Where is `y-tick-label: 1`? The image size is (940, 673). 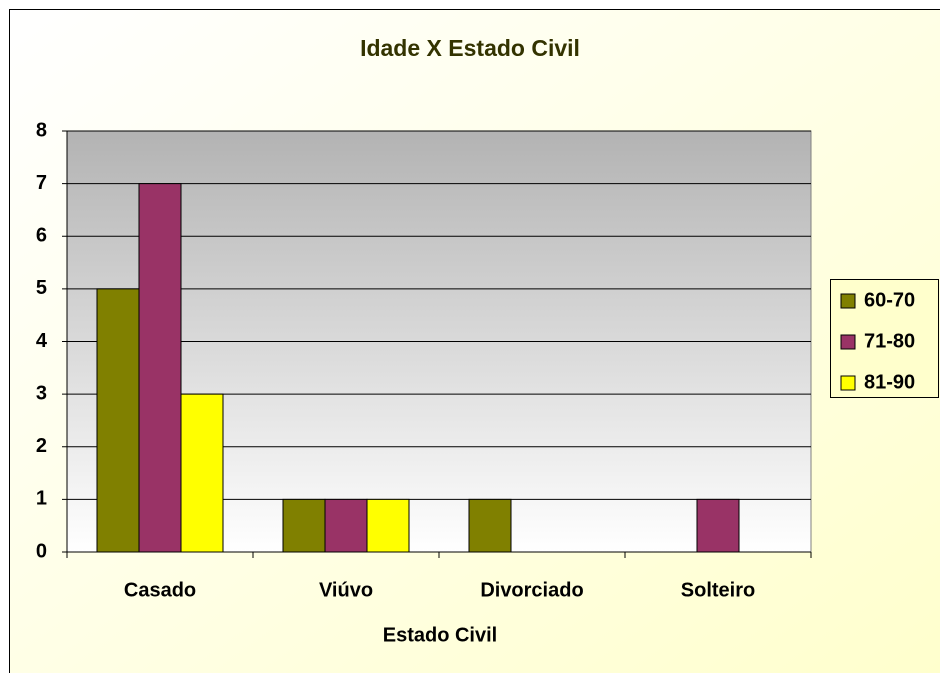 y-tick-label: 1 is located at coordinates (41, 499).